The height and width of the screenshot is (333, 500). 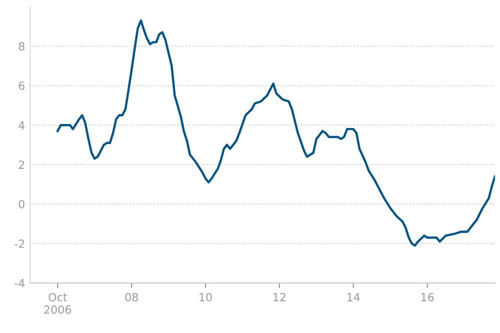 I want to click on x-tick-label: 10, so click(x=206, y=297).